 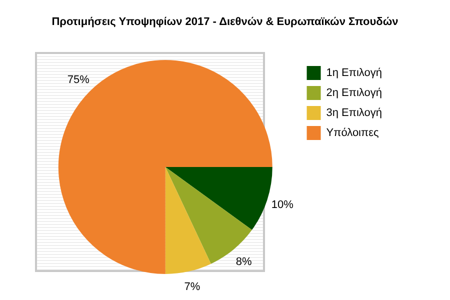 I want to click on chart-title: Προτιμήσεις Υποψηφίων 2017 - Διεθνών & Ευρωπαϊκών Σπουδών, so click(x=225, y=22).